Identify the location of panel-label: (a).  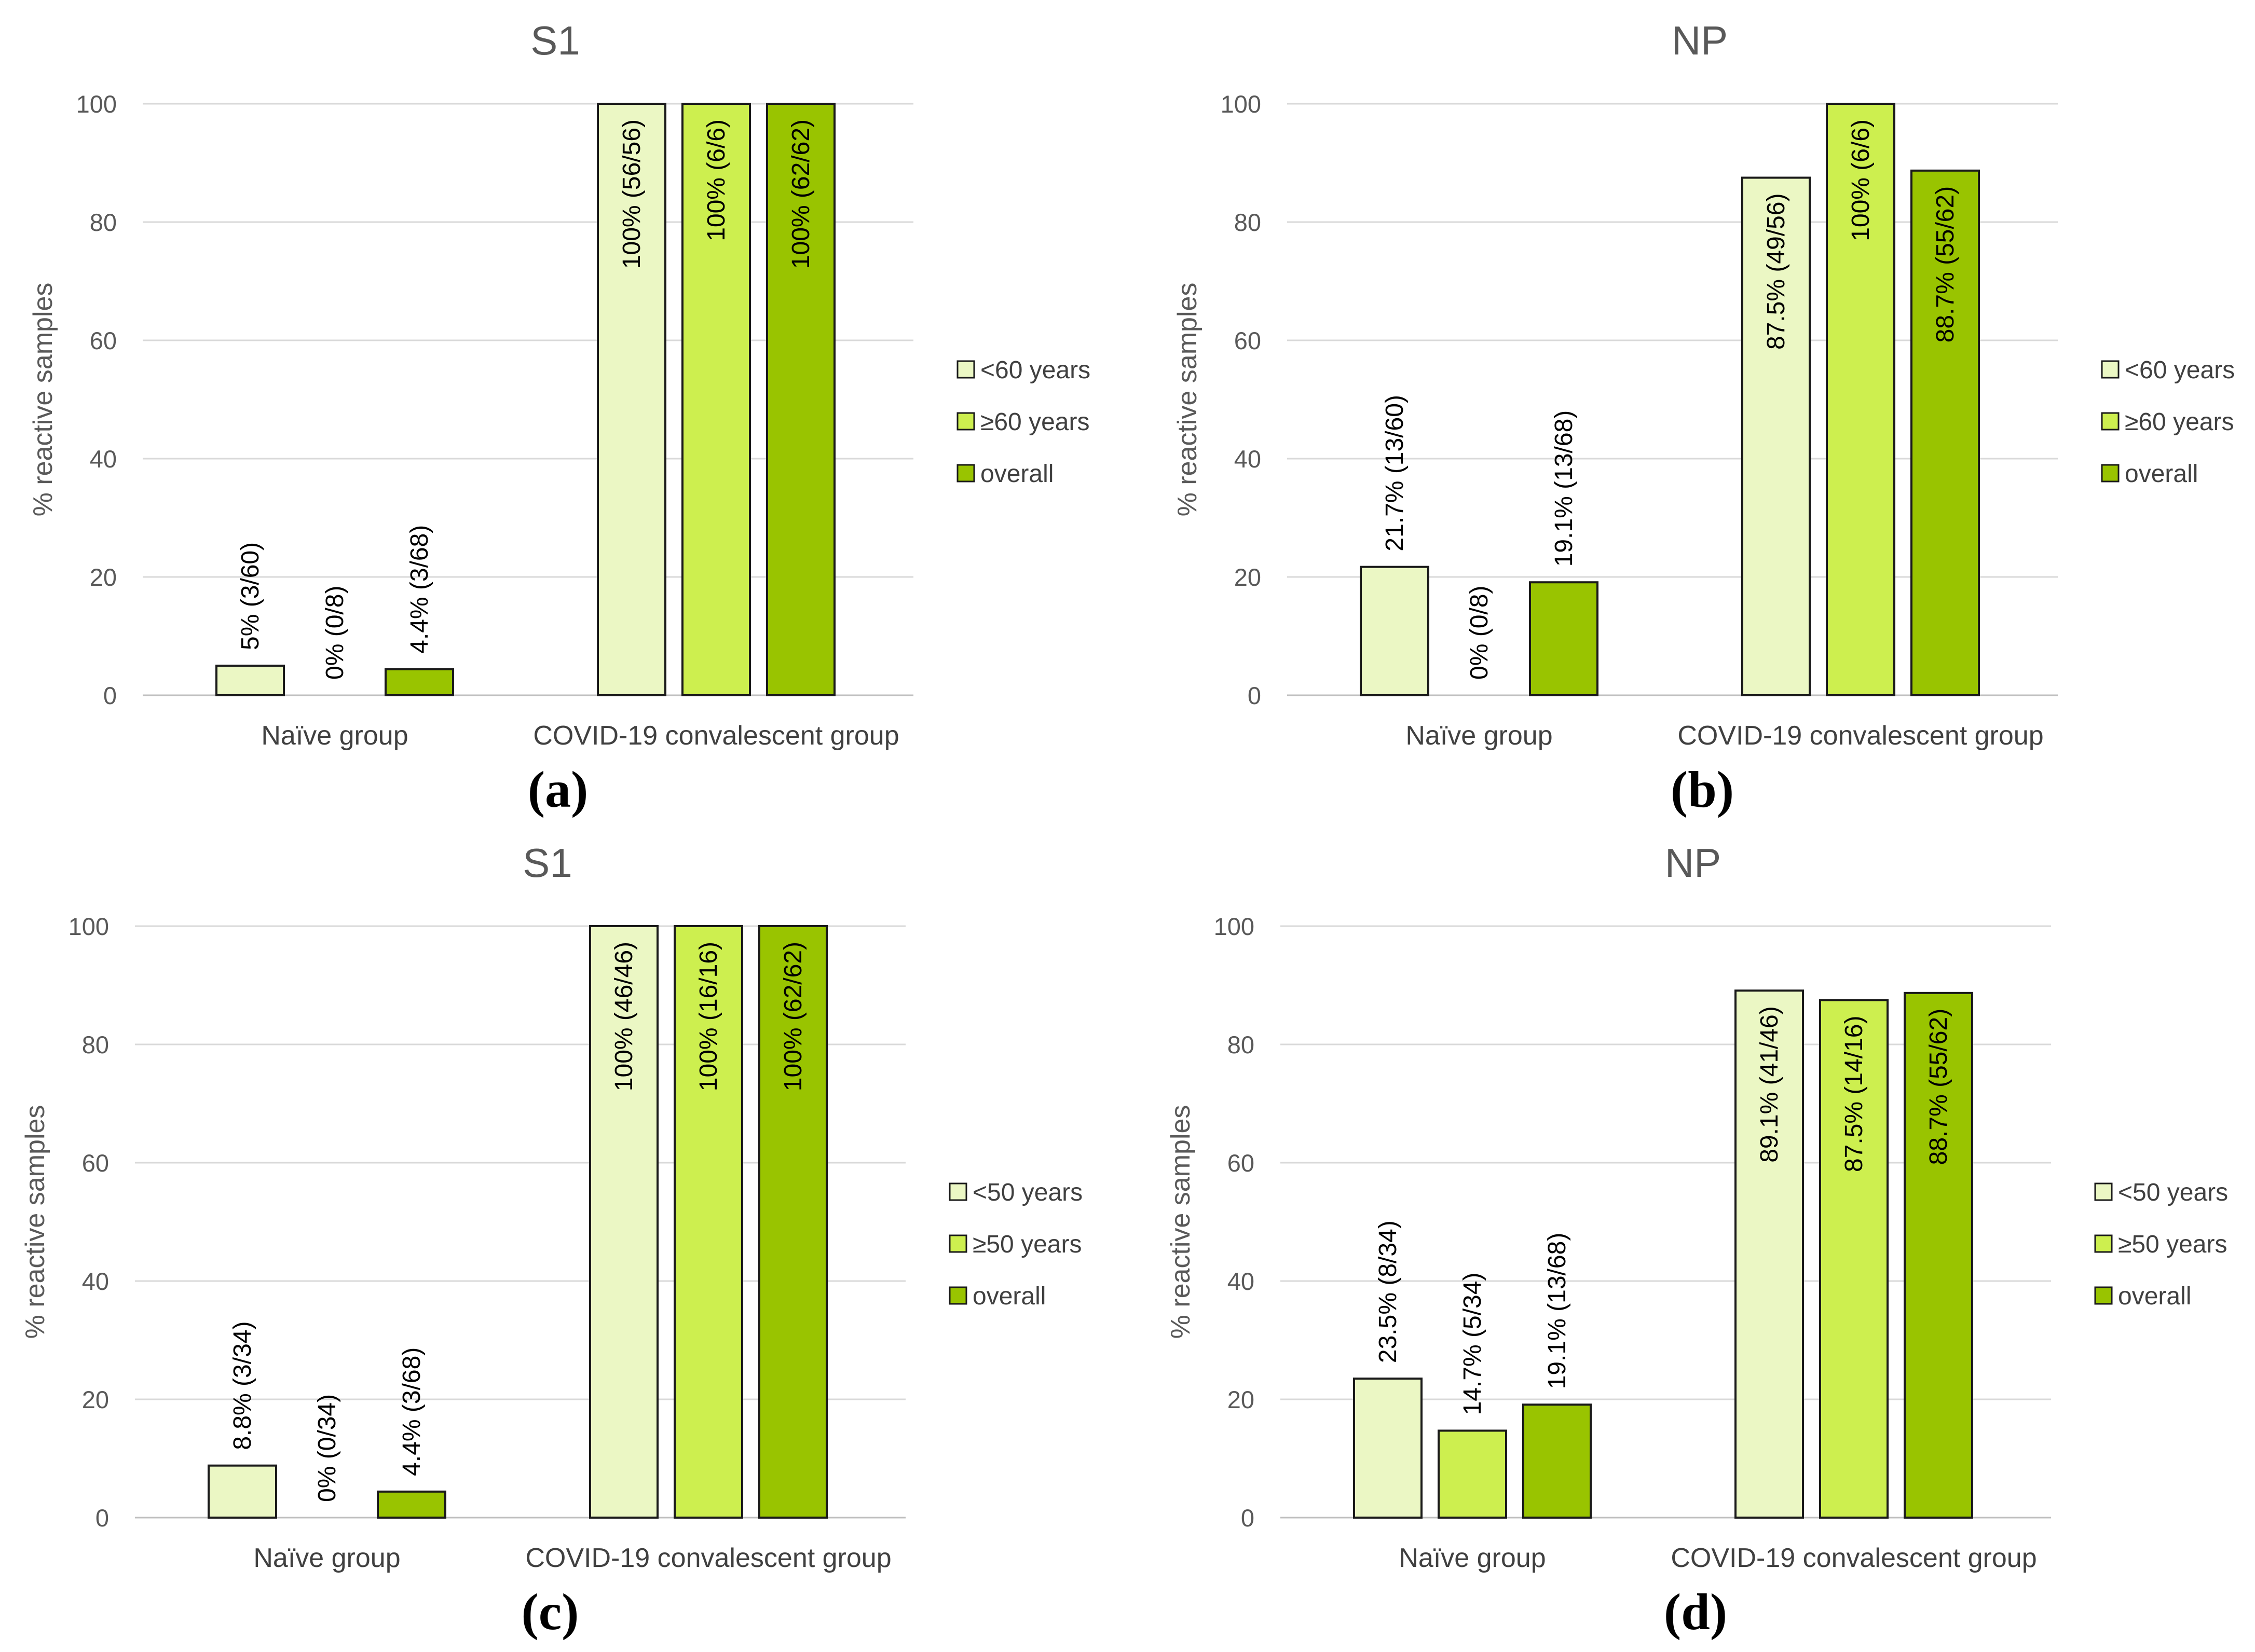
(558, 789).